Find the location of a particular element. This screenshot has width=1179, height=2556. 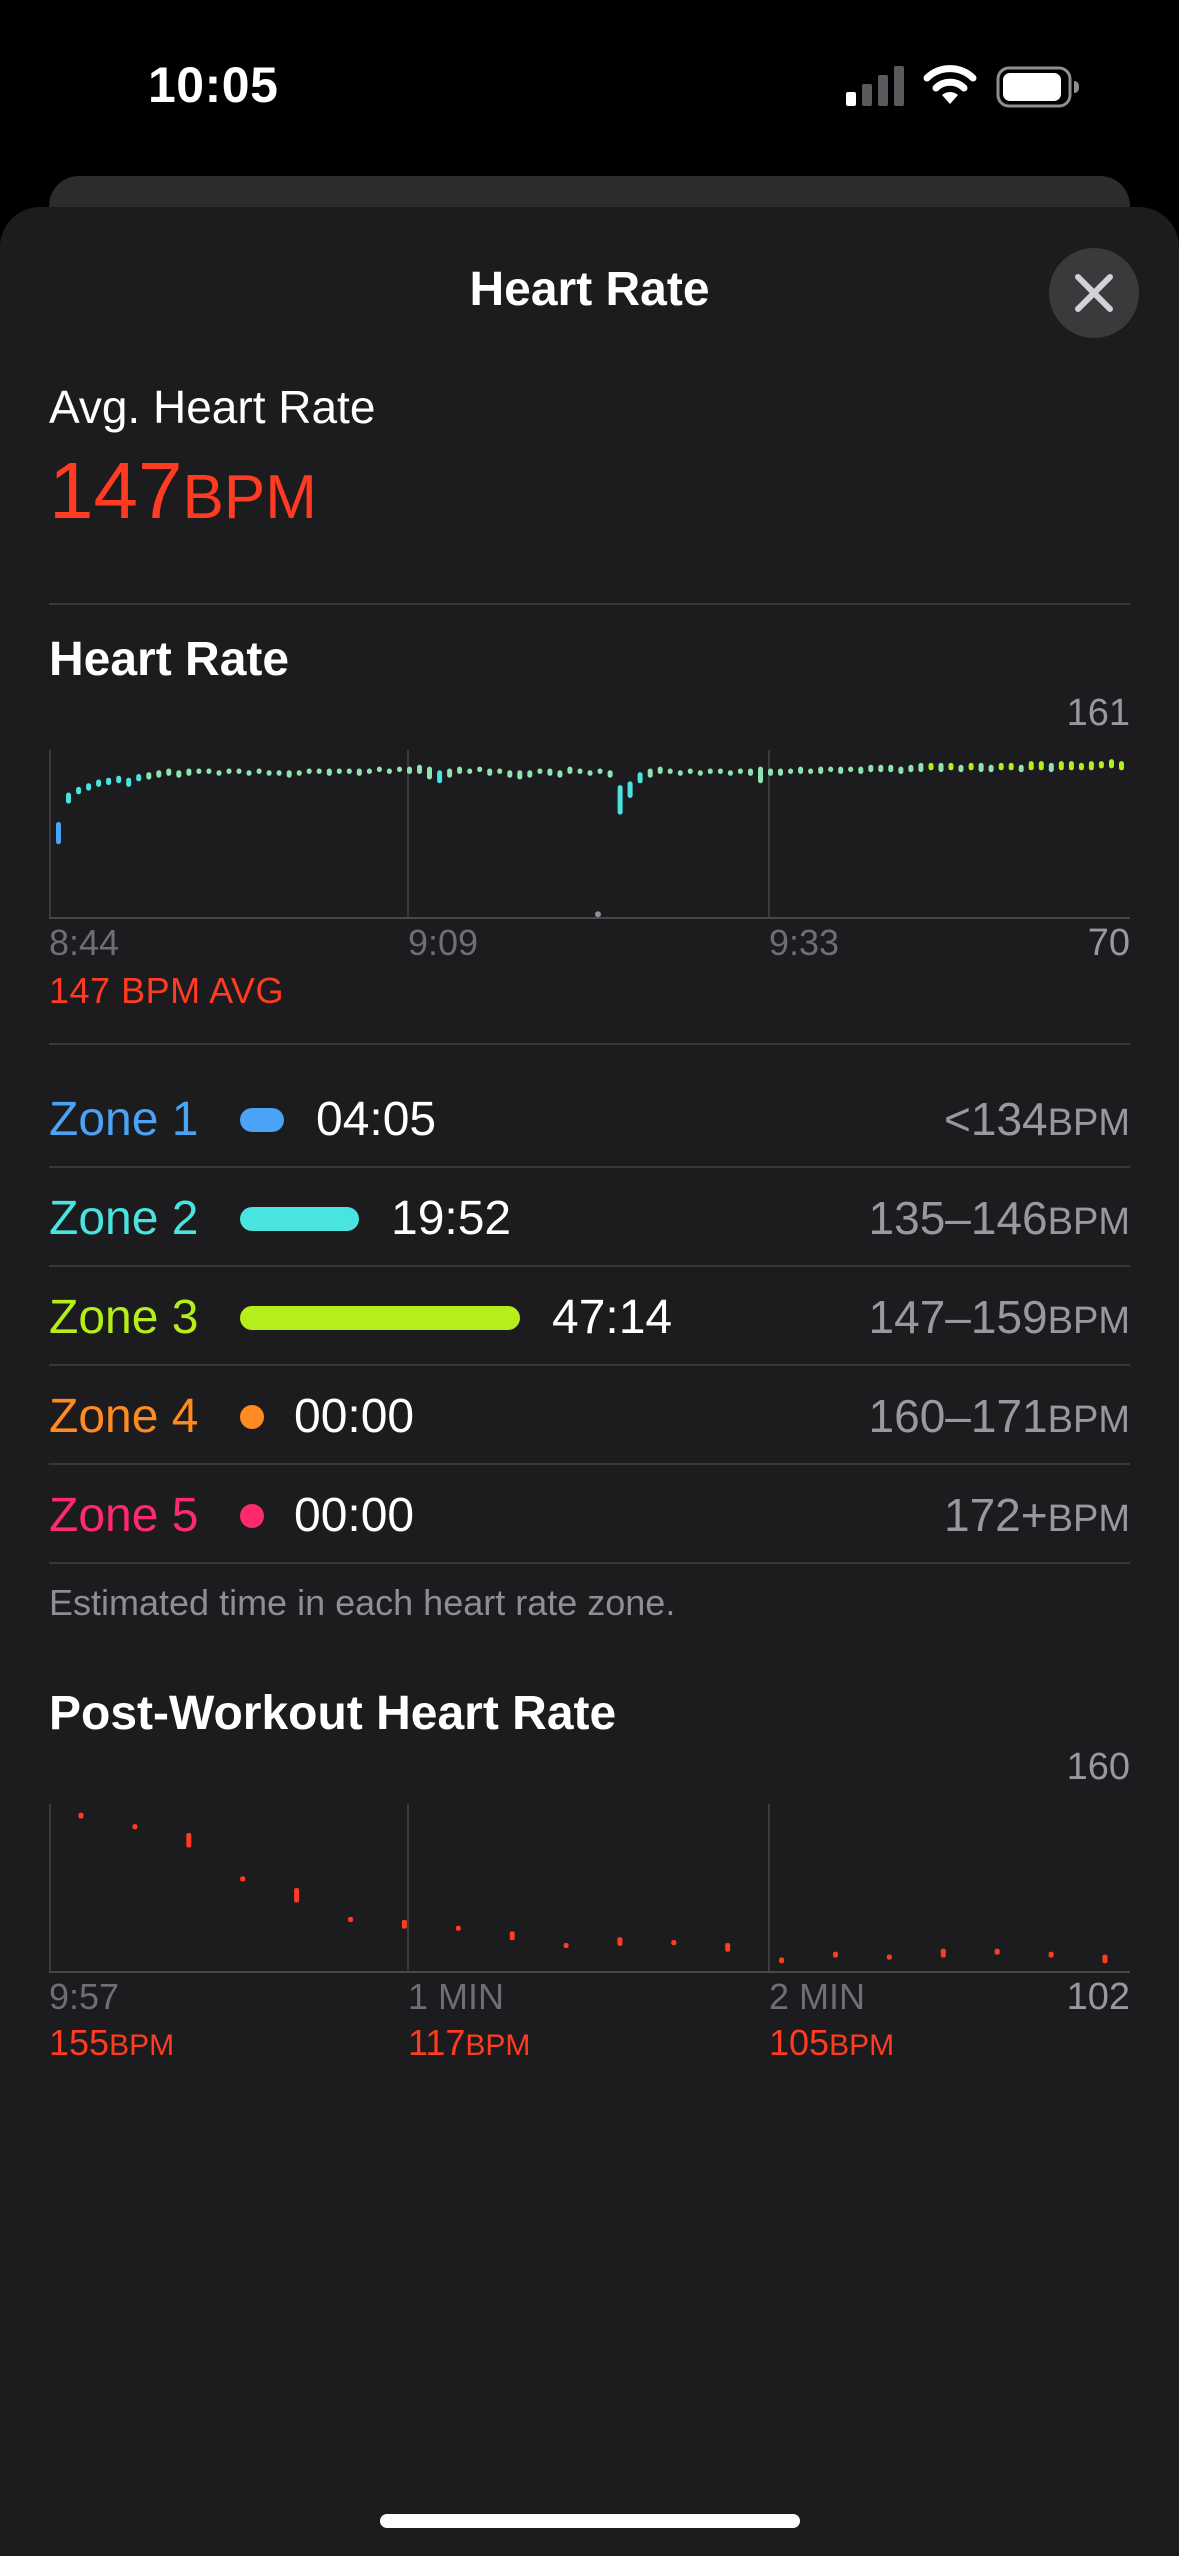

divider is located at coordinates (589, 604).